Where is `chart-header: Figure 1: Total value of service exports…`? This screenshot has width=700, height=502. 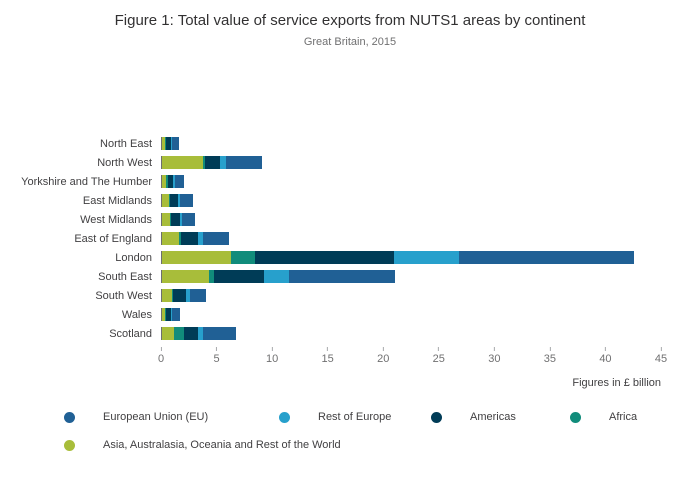 chart-header: Figure 1: Total value of service exports… is located at coordinates (350, 24).